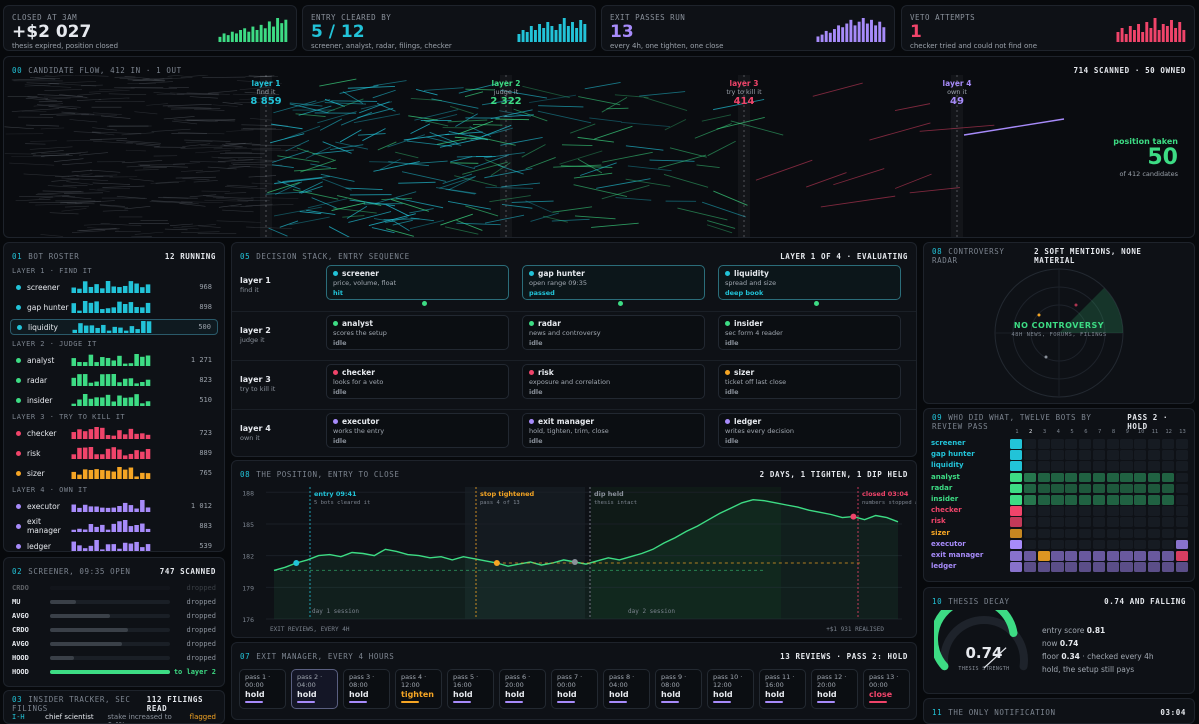 This screenshot has height=724, width=1199. Describe the element at coordinates (886, 689) in the screenshot. I see `exit-pass-card: pass 13 · 00:00 close` at that location.